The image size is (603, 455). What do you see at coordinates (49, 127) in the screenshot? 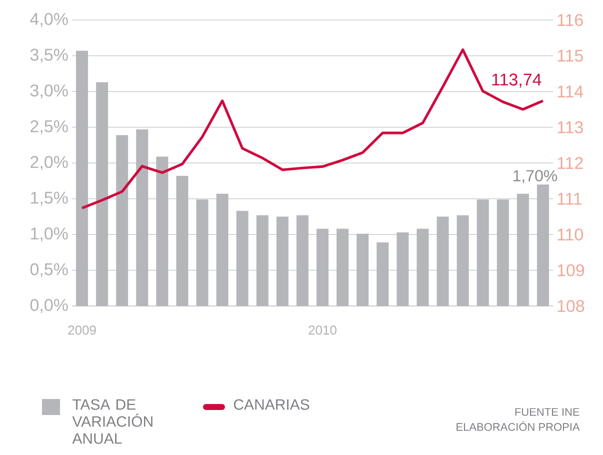
I see `y-tick-label: 2,5%` at bounding box center [49, 127].